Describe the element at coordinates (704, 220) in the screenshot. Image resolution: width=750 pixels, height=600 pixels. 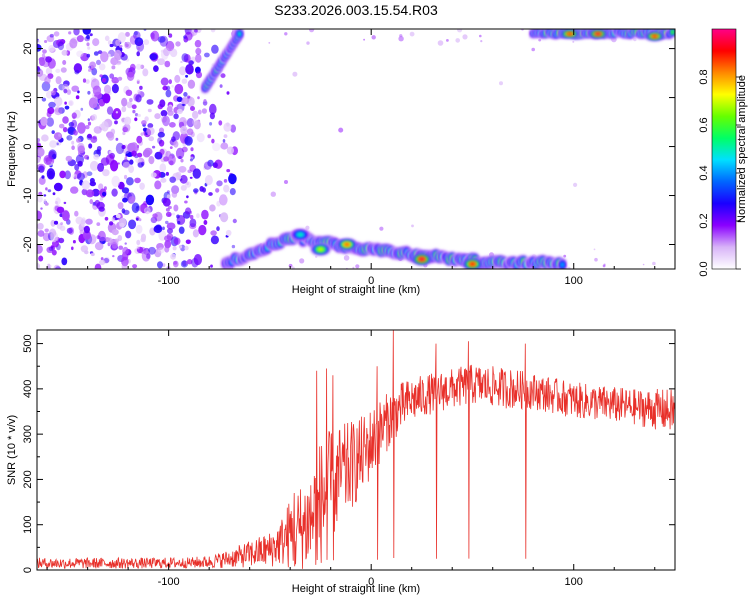
I see `colorbar-tick-label: 0.2` at that location.